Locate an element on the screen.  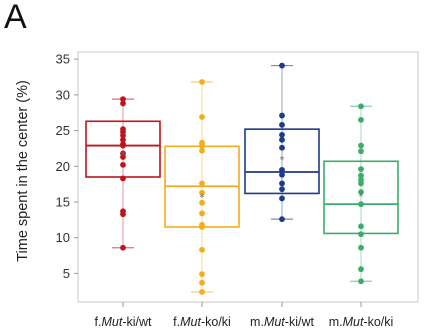
box-group-4: * is located at coordinates (361, 194).